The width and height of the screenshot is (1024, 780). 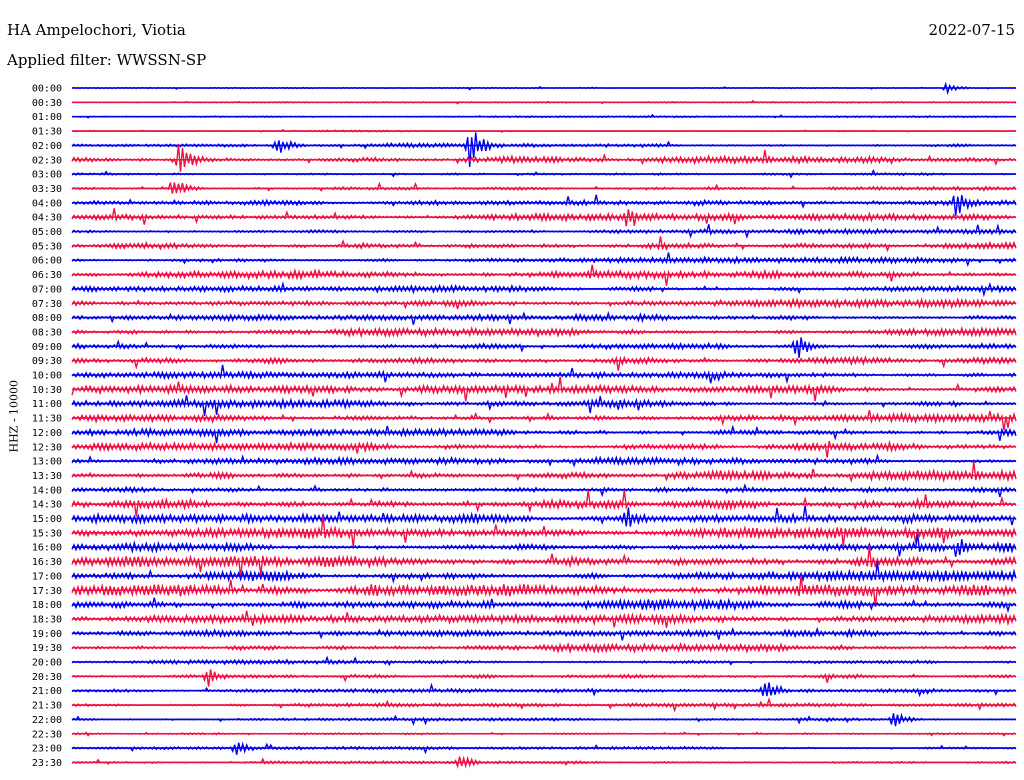 What do you see at coordinates (47, 189) in the screenshot?
I see `row-time-label: 03:30` at bounding box center [47, 189].